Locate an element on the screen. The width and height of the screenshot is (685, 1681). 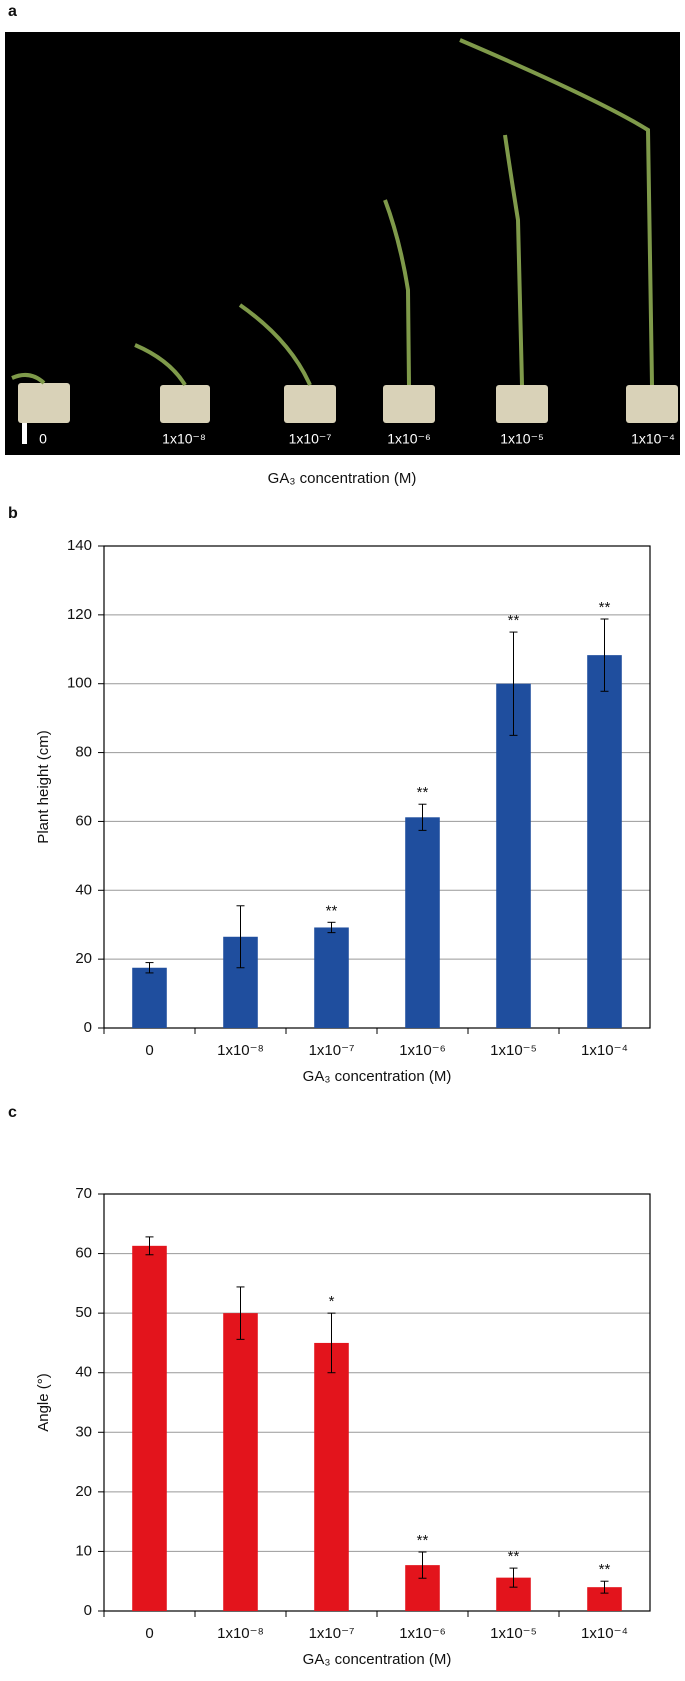
y-tick-label: 50 is located at coordinates (83, 1312).